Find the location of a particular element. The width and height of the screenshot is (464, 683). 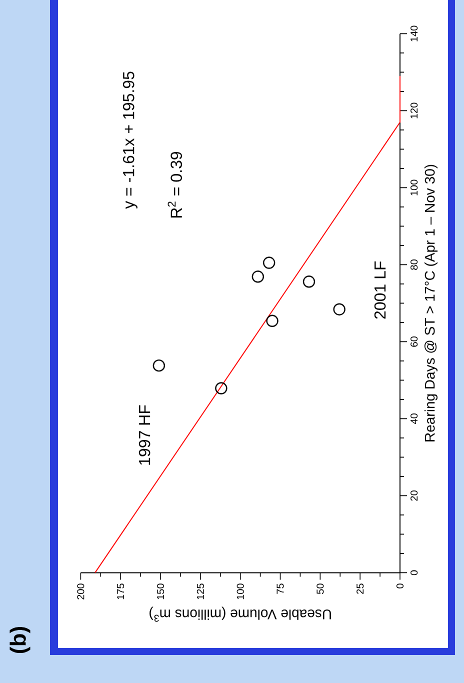

x-tick-label: 50 is located at coordinates (320, 589).